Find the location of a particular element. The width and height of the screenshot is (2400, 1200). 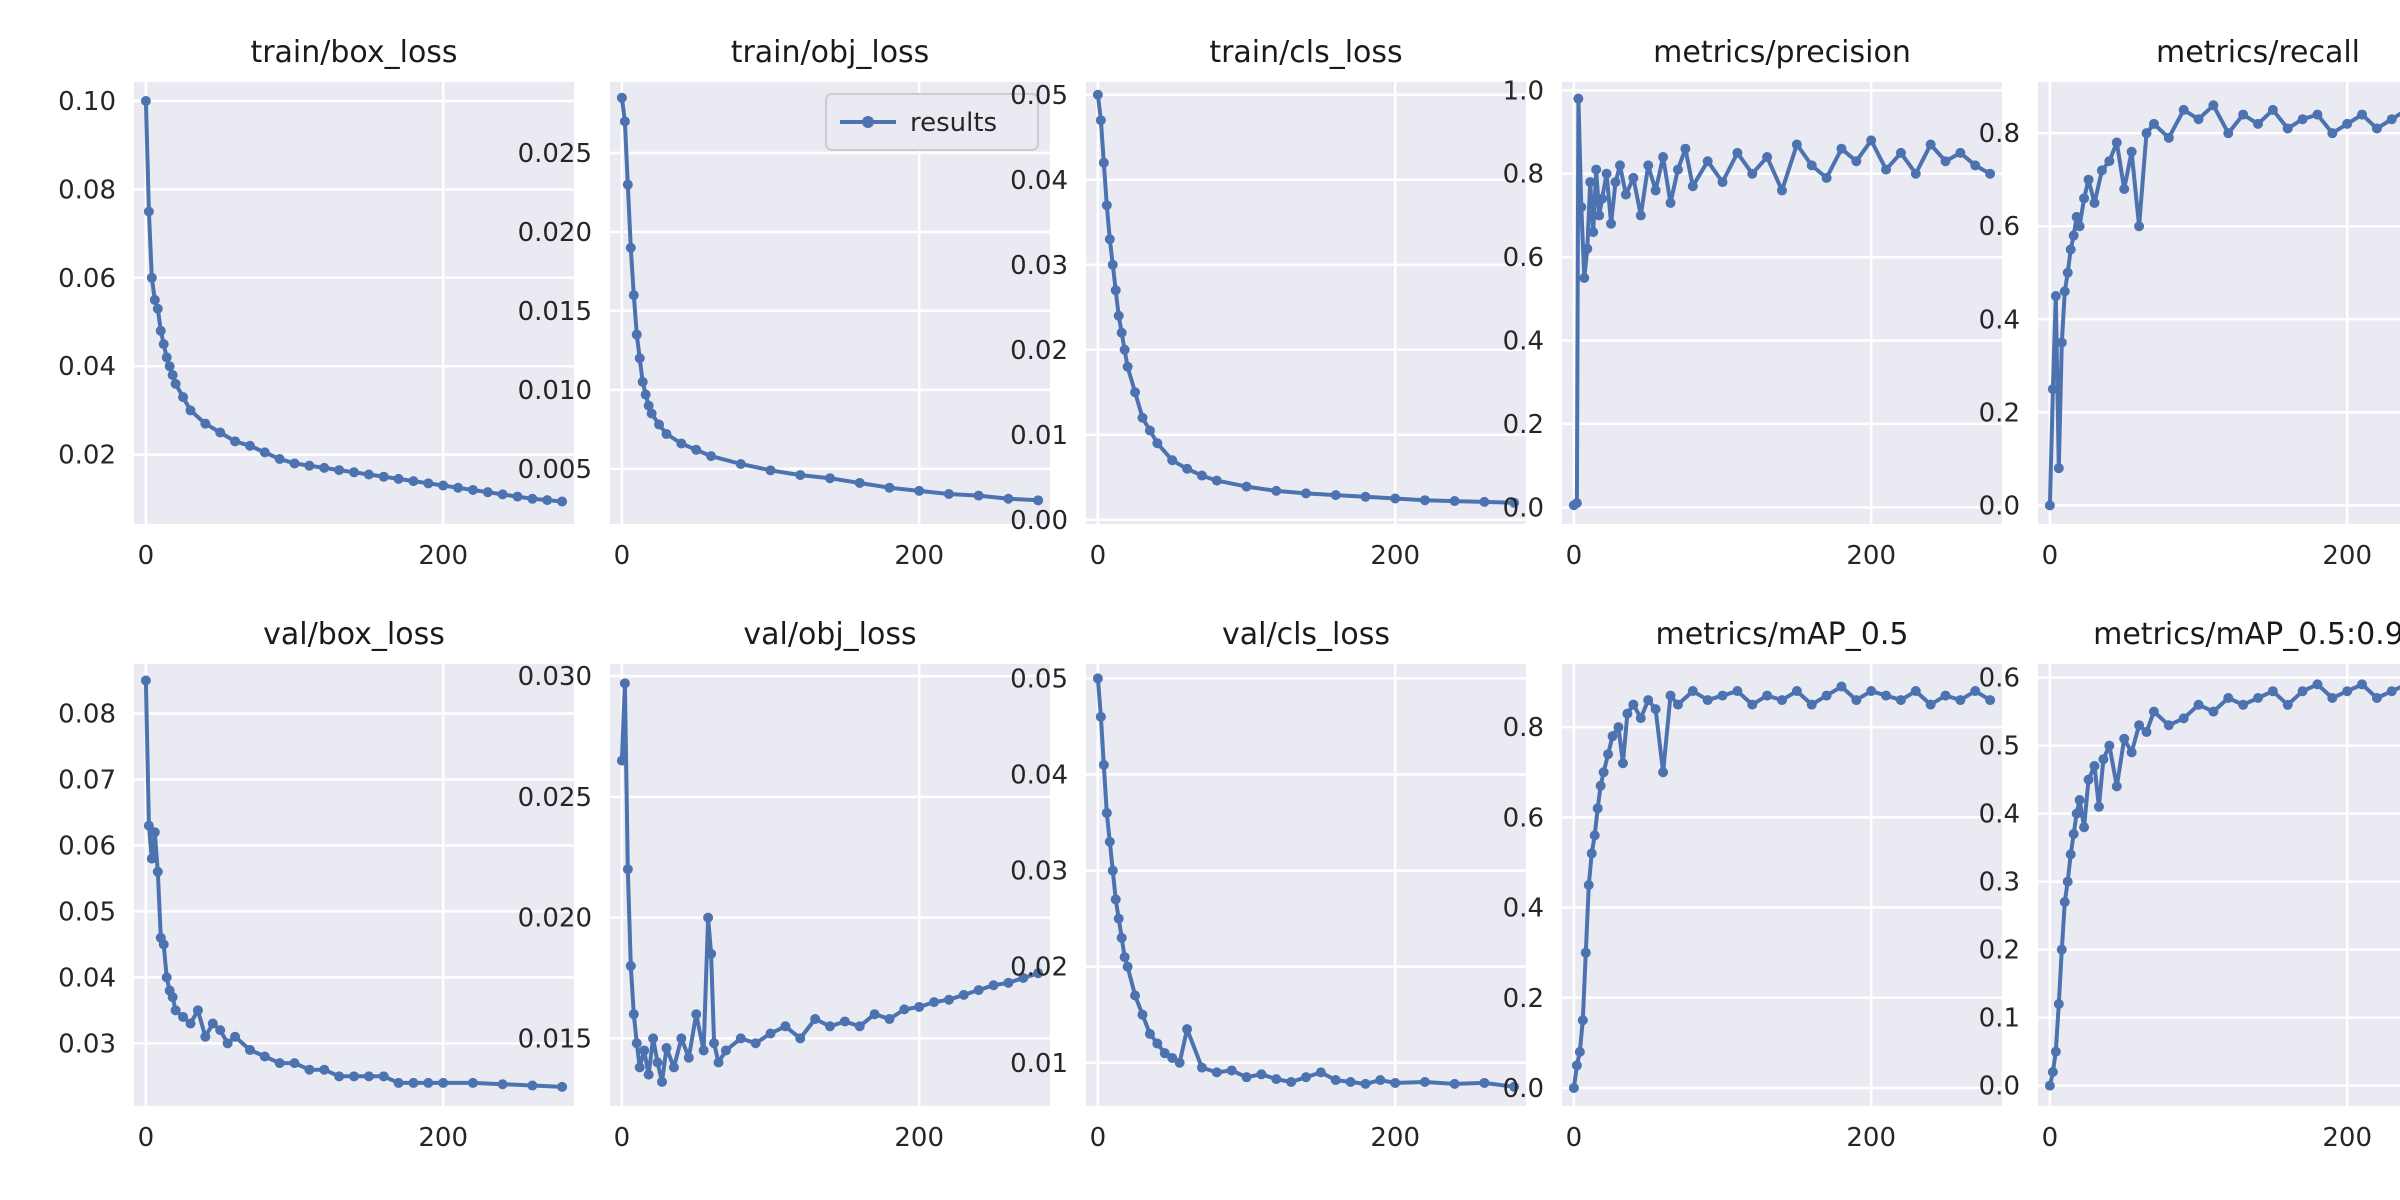

y-tick-label: 0.005 is located at coordinates (555, 470).